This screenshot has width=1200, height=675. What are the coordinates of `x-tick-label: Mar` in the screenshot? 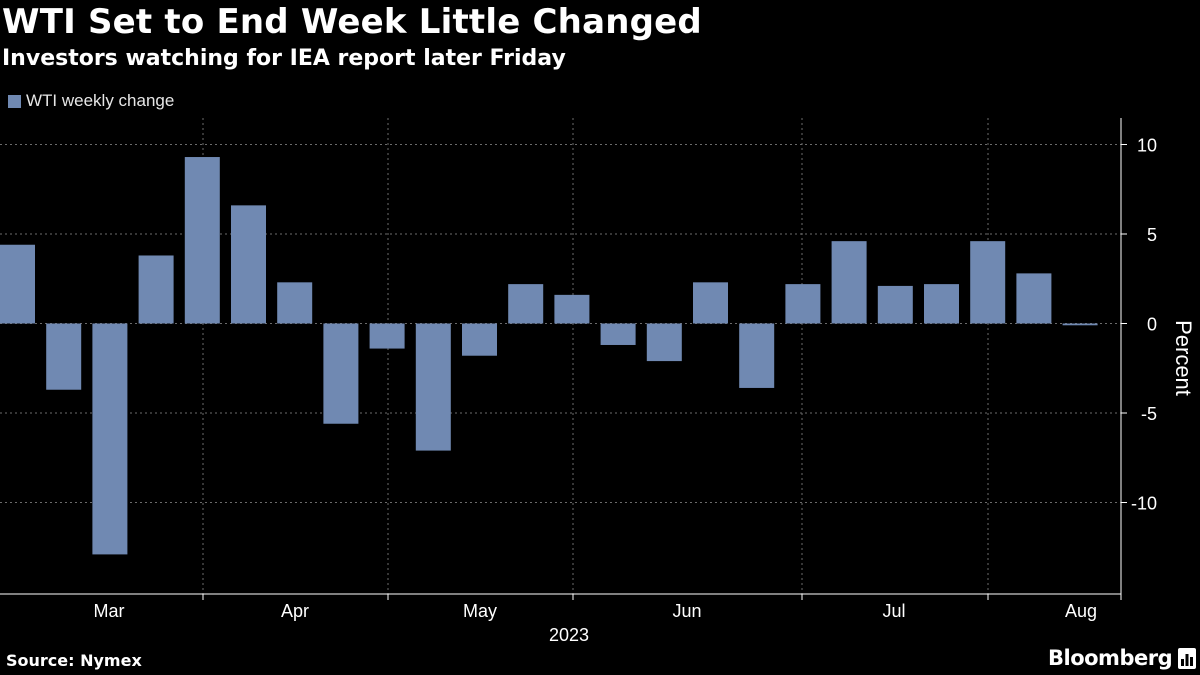 It's located at (109, 611).